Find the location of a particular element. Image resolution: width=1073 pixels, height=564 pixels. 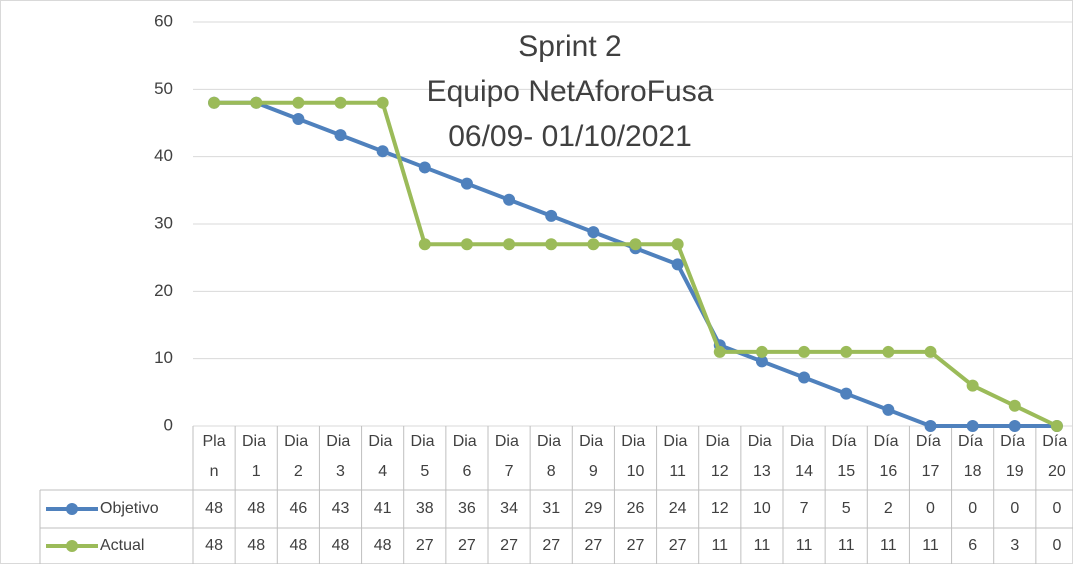

table-value: 31 is located at coordinates (551, 508).